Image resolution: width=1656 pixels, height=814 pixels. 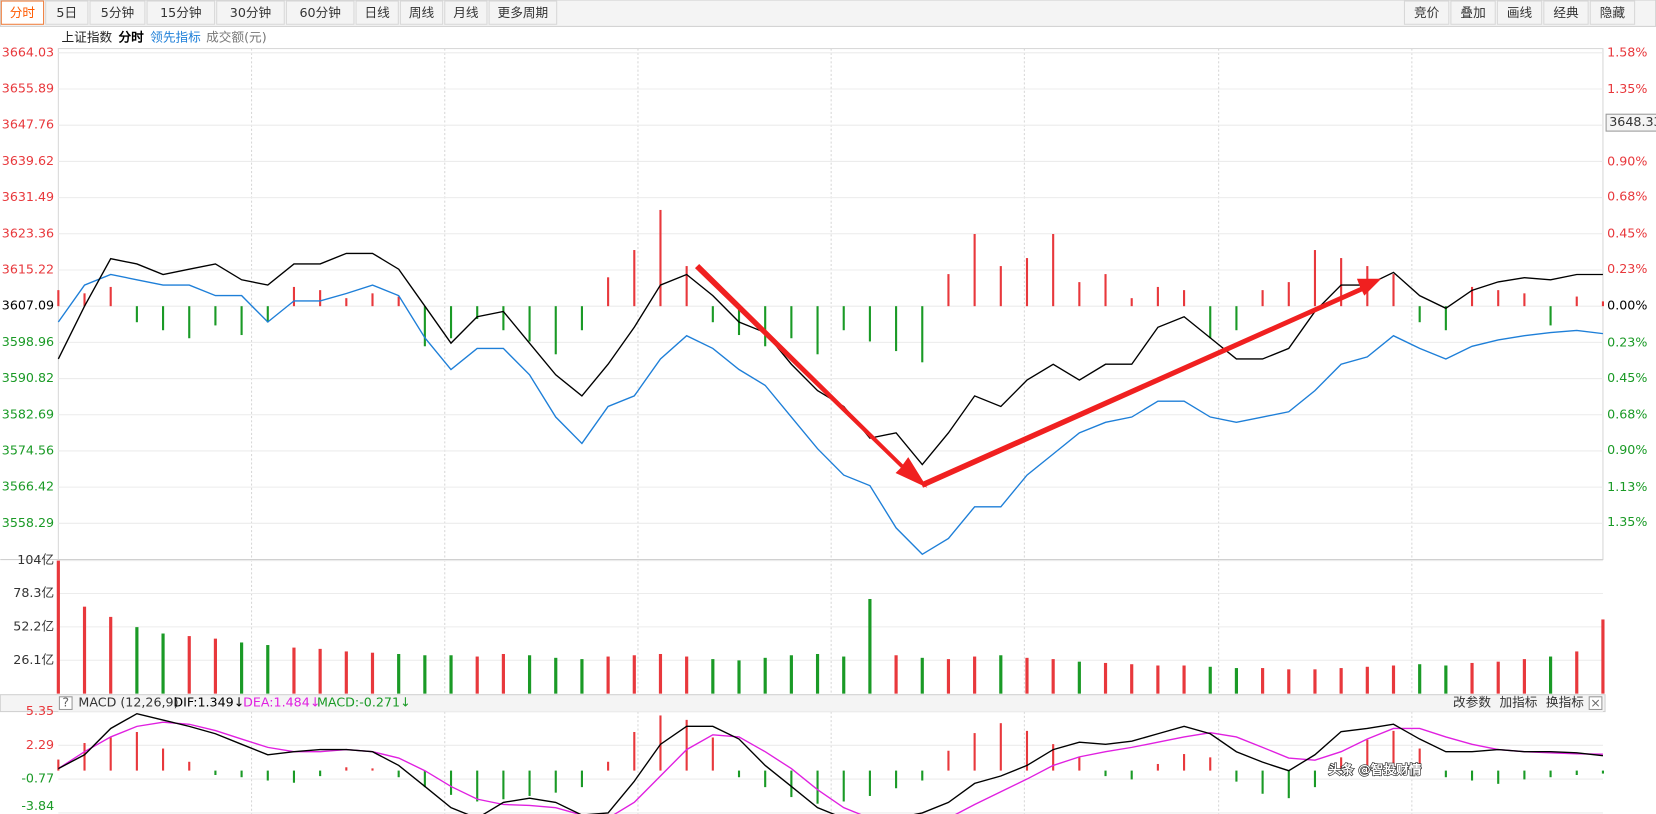 I want to click on period-label: 更多周期, so click(x=523, y=12).